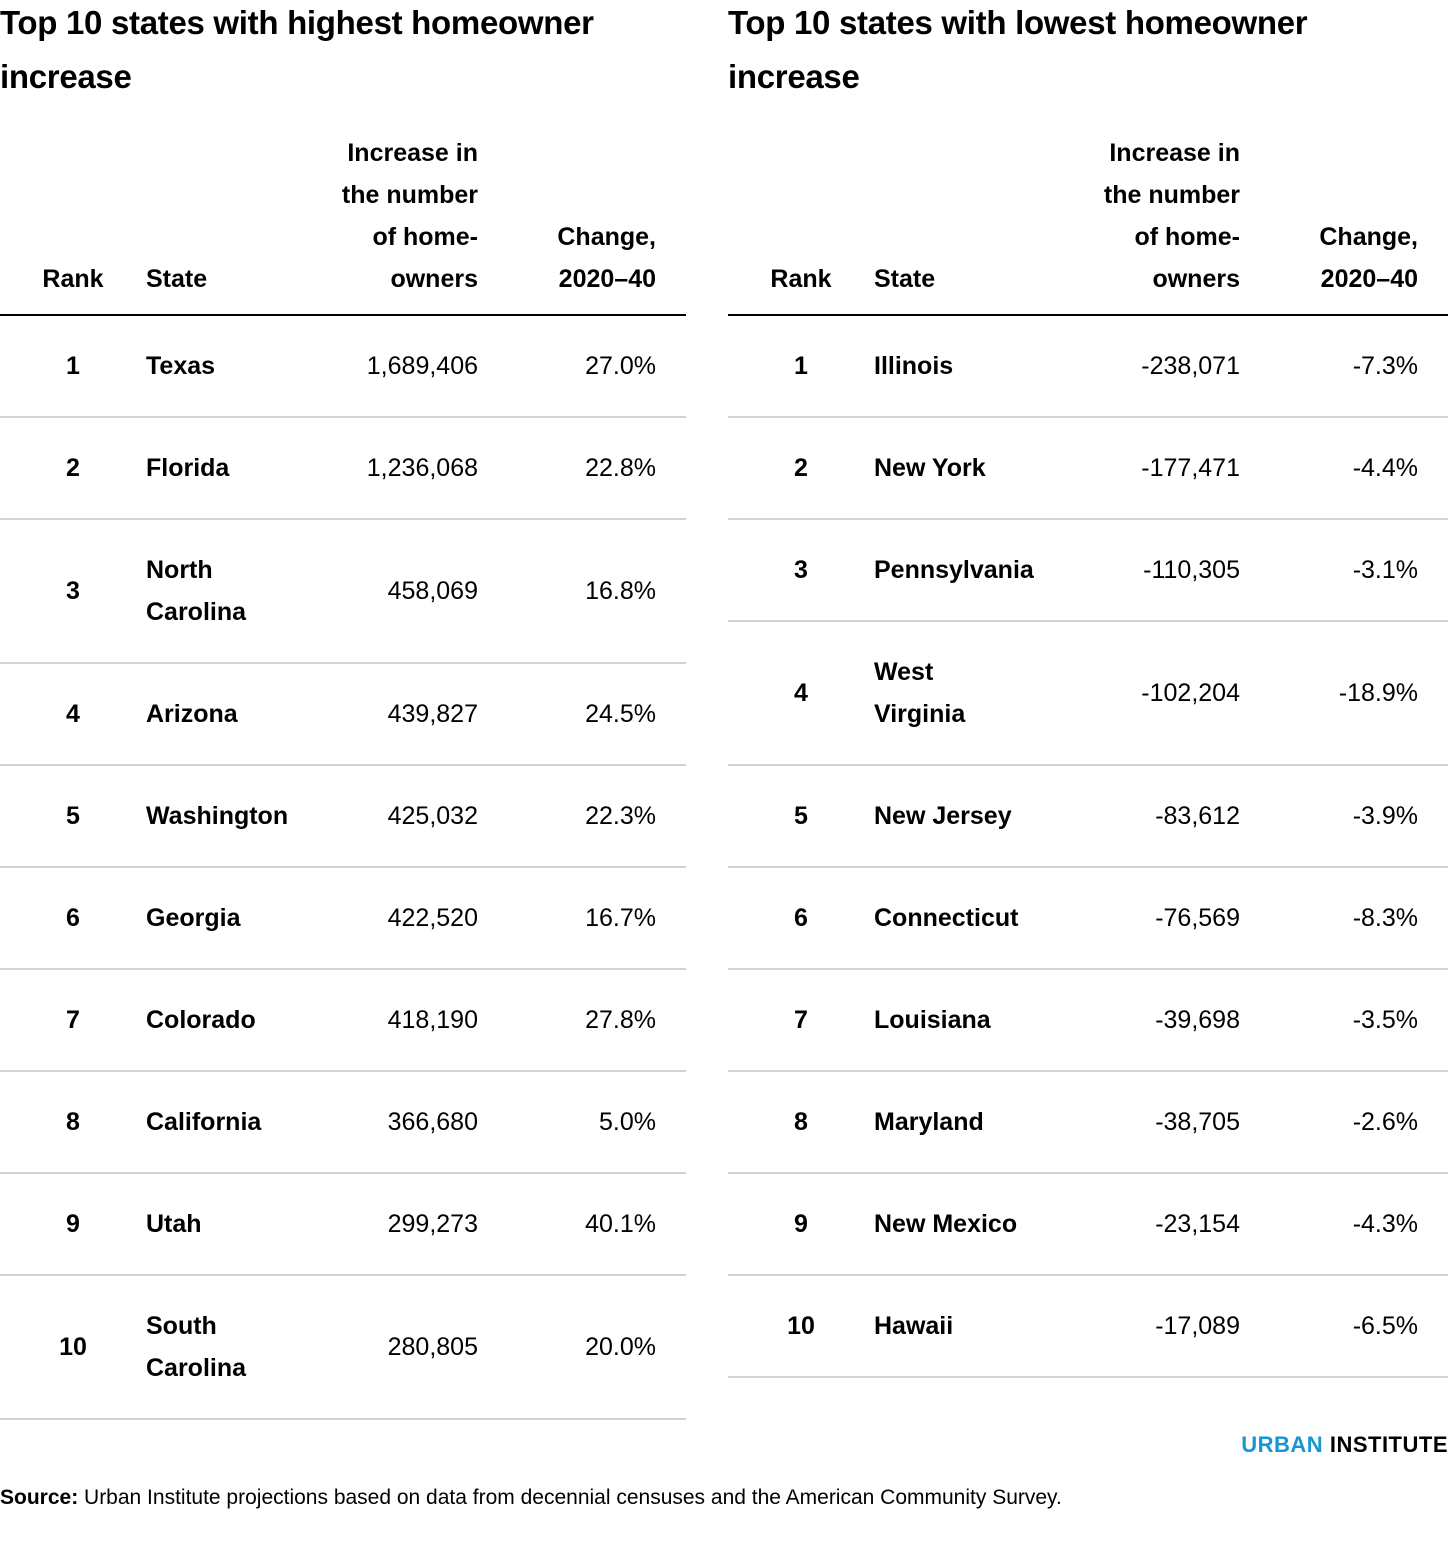 This screenshot has height=1550, width=1448. Describe the element at coordinates (1344, 816) in the screenshot. I see `change-cell: -3.9%` at that location.